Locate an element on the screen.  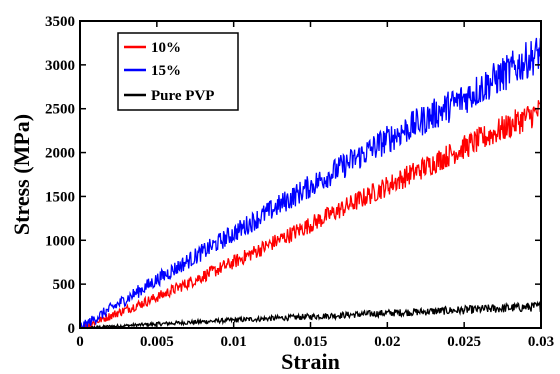
legend-label-pure-pvp: Pure PVP is located at coordinates (182, 96).